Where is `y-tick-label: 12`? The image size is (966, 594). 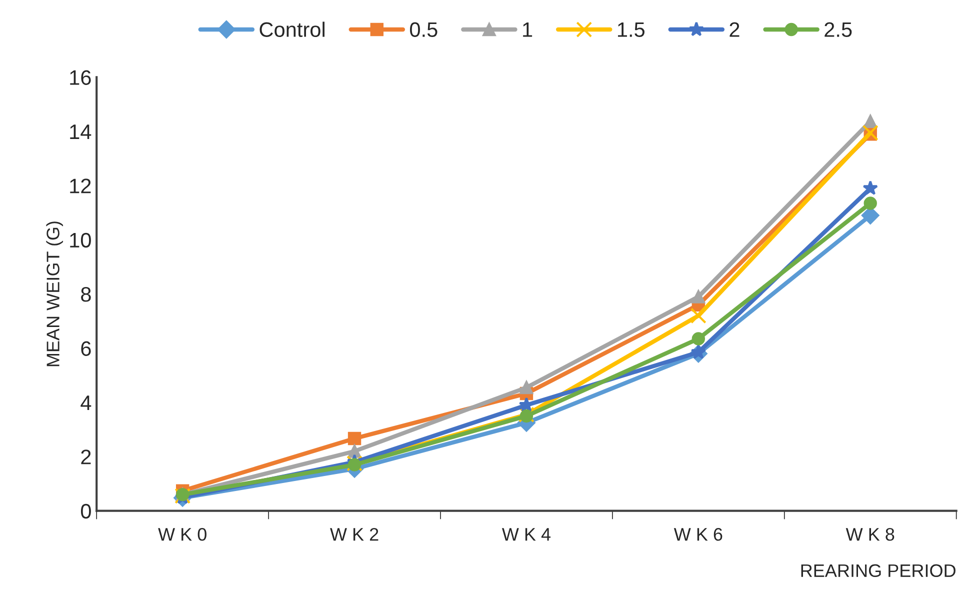 y-tick-label: 12 is located at coordinates (80, 186).